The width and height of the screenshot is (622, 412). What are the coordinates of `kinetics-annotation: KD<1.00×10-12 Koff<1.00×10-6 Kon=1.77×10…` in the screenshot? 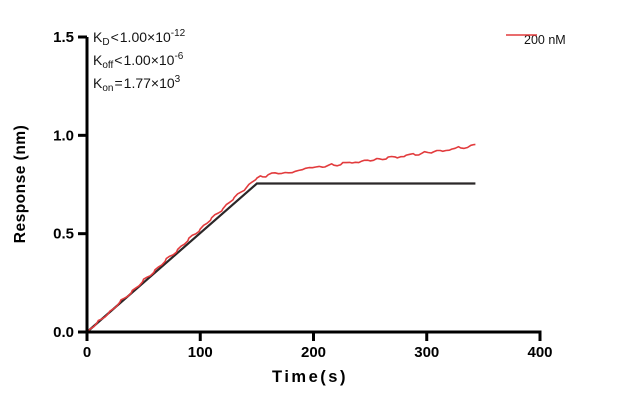 It's located at (139, 60).